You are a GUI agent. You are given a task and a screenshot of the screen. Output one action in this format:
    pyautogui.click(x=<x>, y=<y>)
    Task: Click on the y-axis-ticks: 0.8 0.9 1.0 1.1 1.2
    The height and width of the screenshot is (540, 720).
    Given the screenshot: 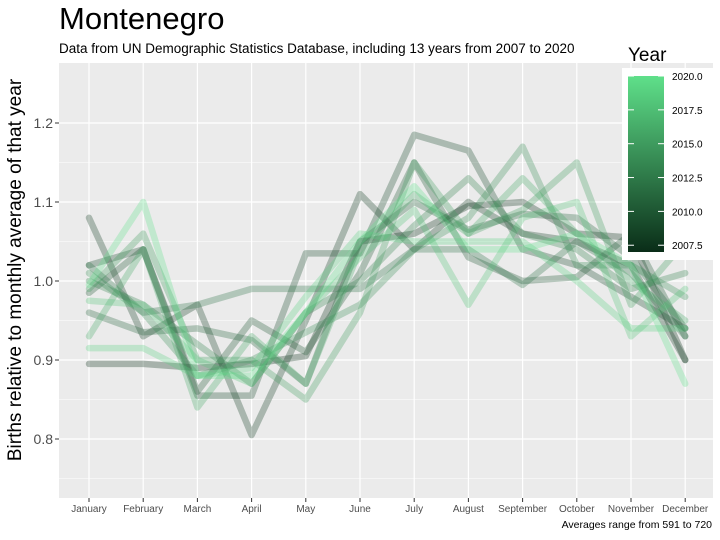 What is the action you would take?
    pyautogui.click(x=46, y=281)
    